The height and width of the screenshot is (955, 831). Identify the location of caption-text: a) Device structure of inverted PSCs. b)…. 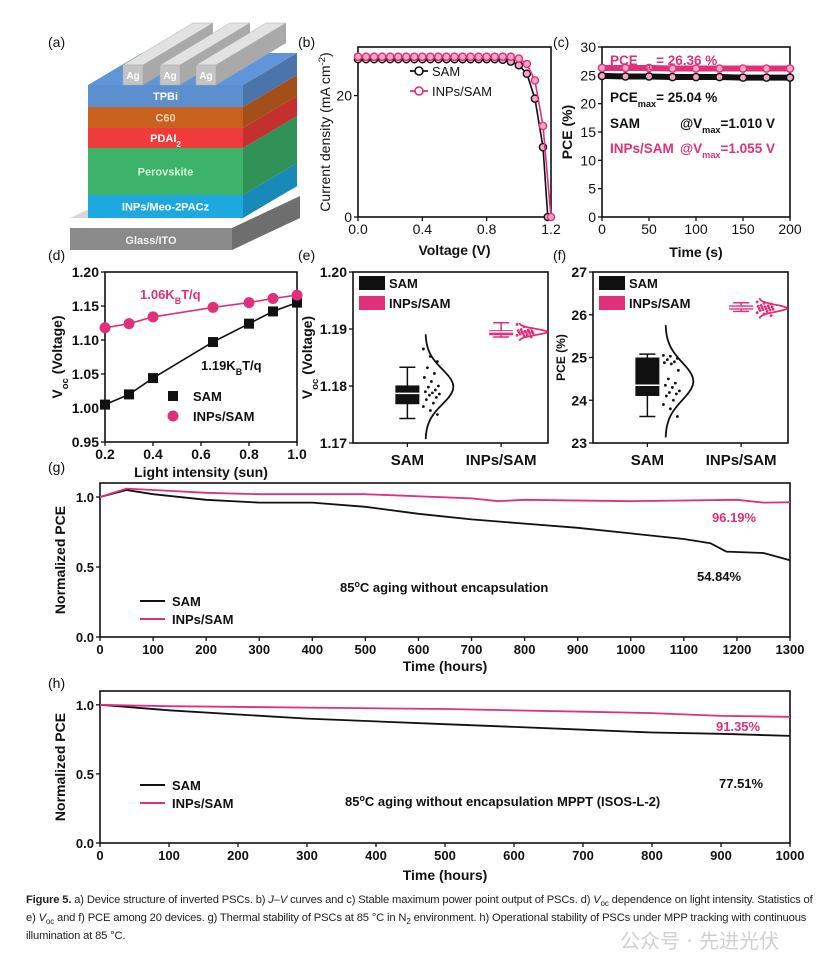
(419, 918).